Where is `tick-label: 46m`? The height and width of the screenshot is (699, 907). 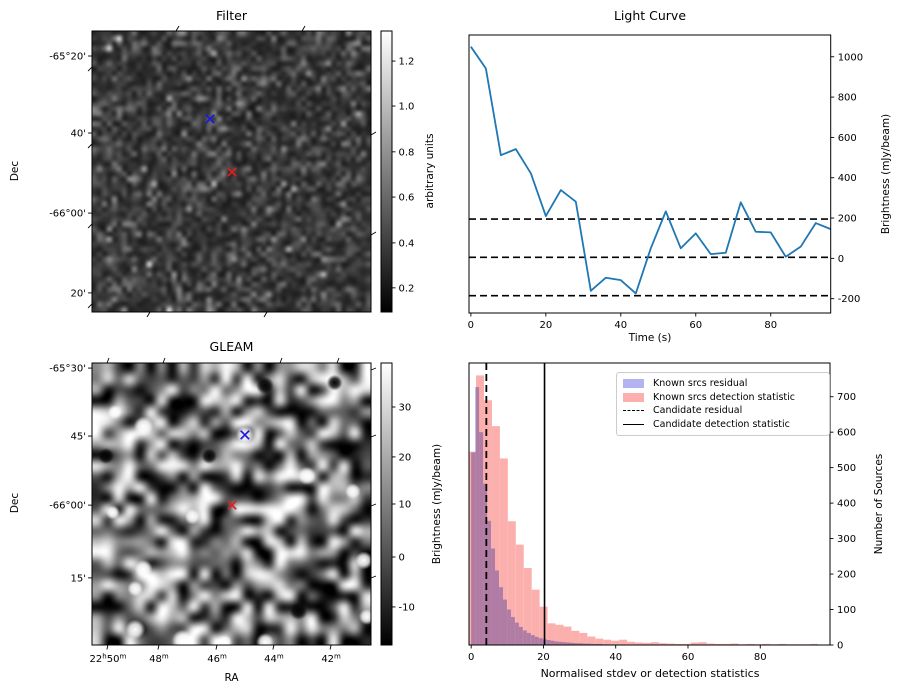
tick-label: 46m is located at coordinates (217, 659).